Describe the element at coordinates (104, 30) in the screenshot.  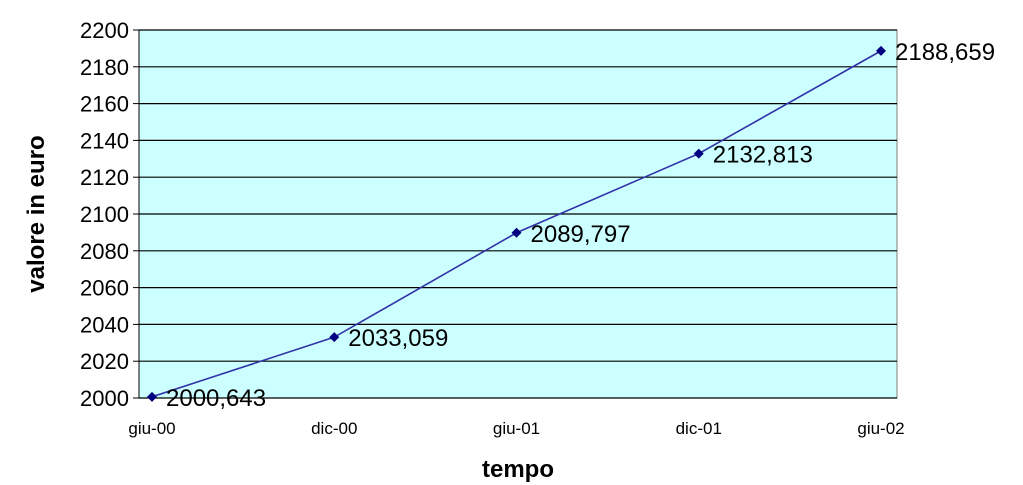
I see `y-tick-label: 2200` at that location.